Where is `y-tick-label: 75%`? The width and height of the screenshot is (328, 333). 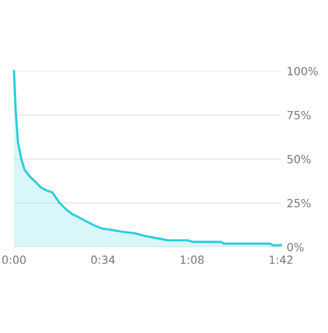 y-tick-label: 75% is located at coordinates (299, 115).